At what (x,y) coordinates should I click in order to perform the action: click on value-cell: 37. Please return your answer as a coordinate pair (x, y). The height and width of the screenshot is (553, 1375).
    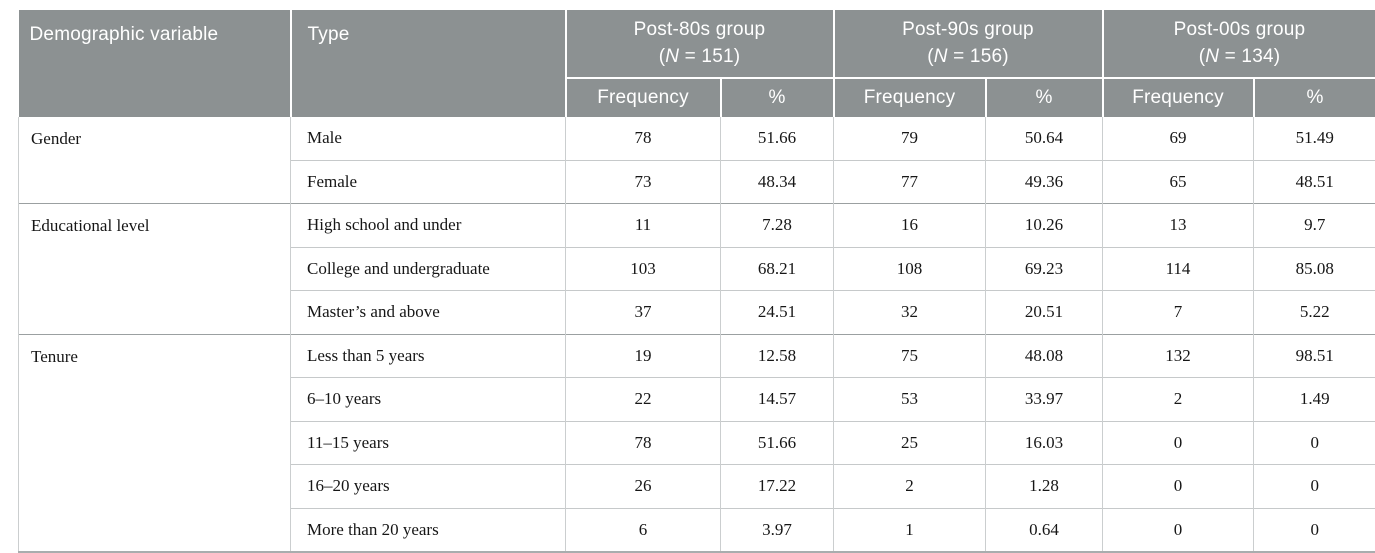
    Looking at the image, I should click on (643, 313).